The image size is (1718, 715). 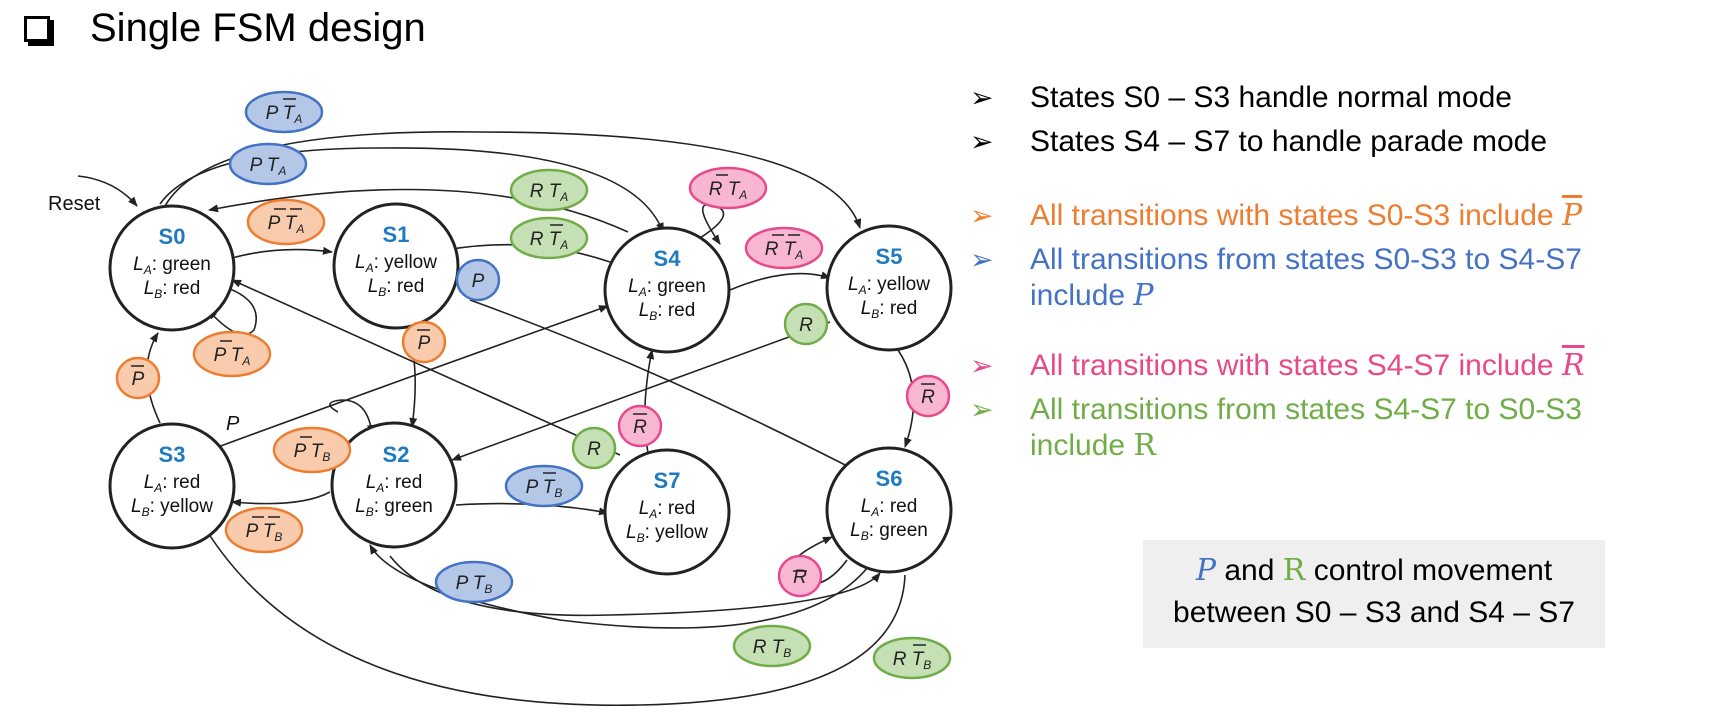 I want to click on state-s2-la: LA: red, so click(x=394, y=483).